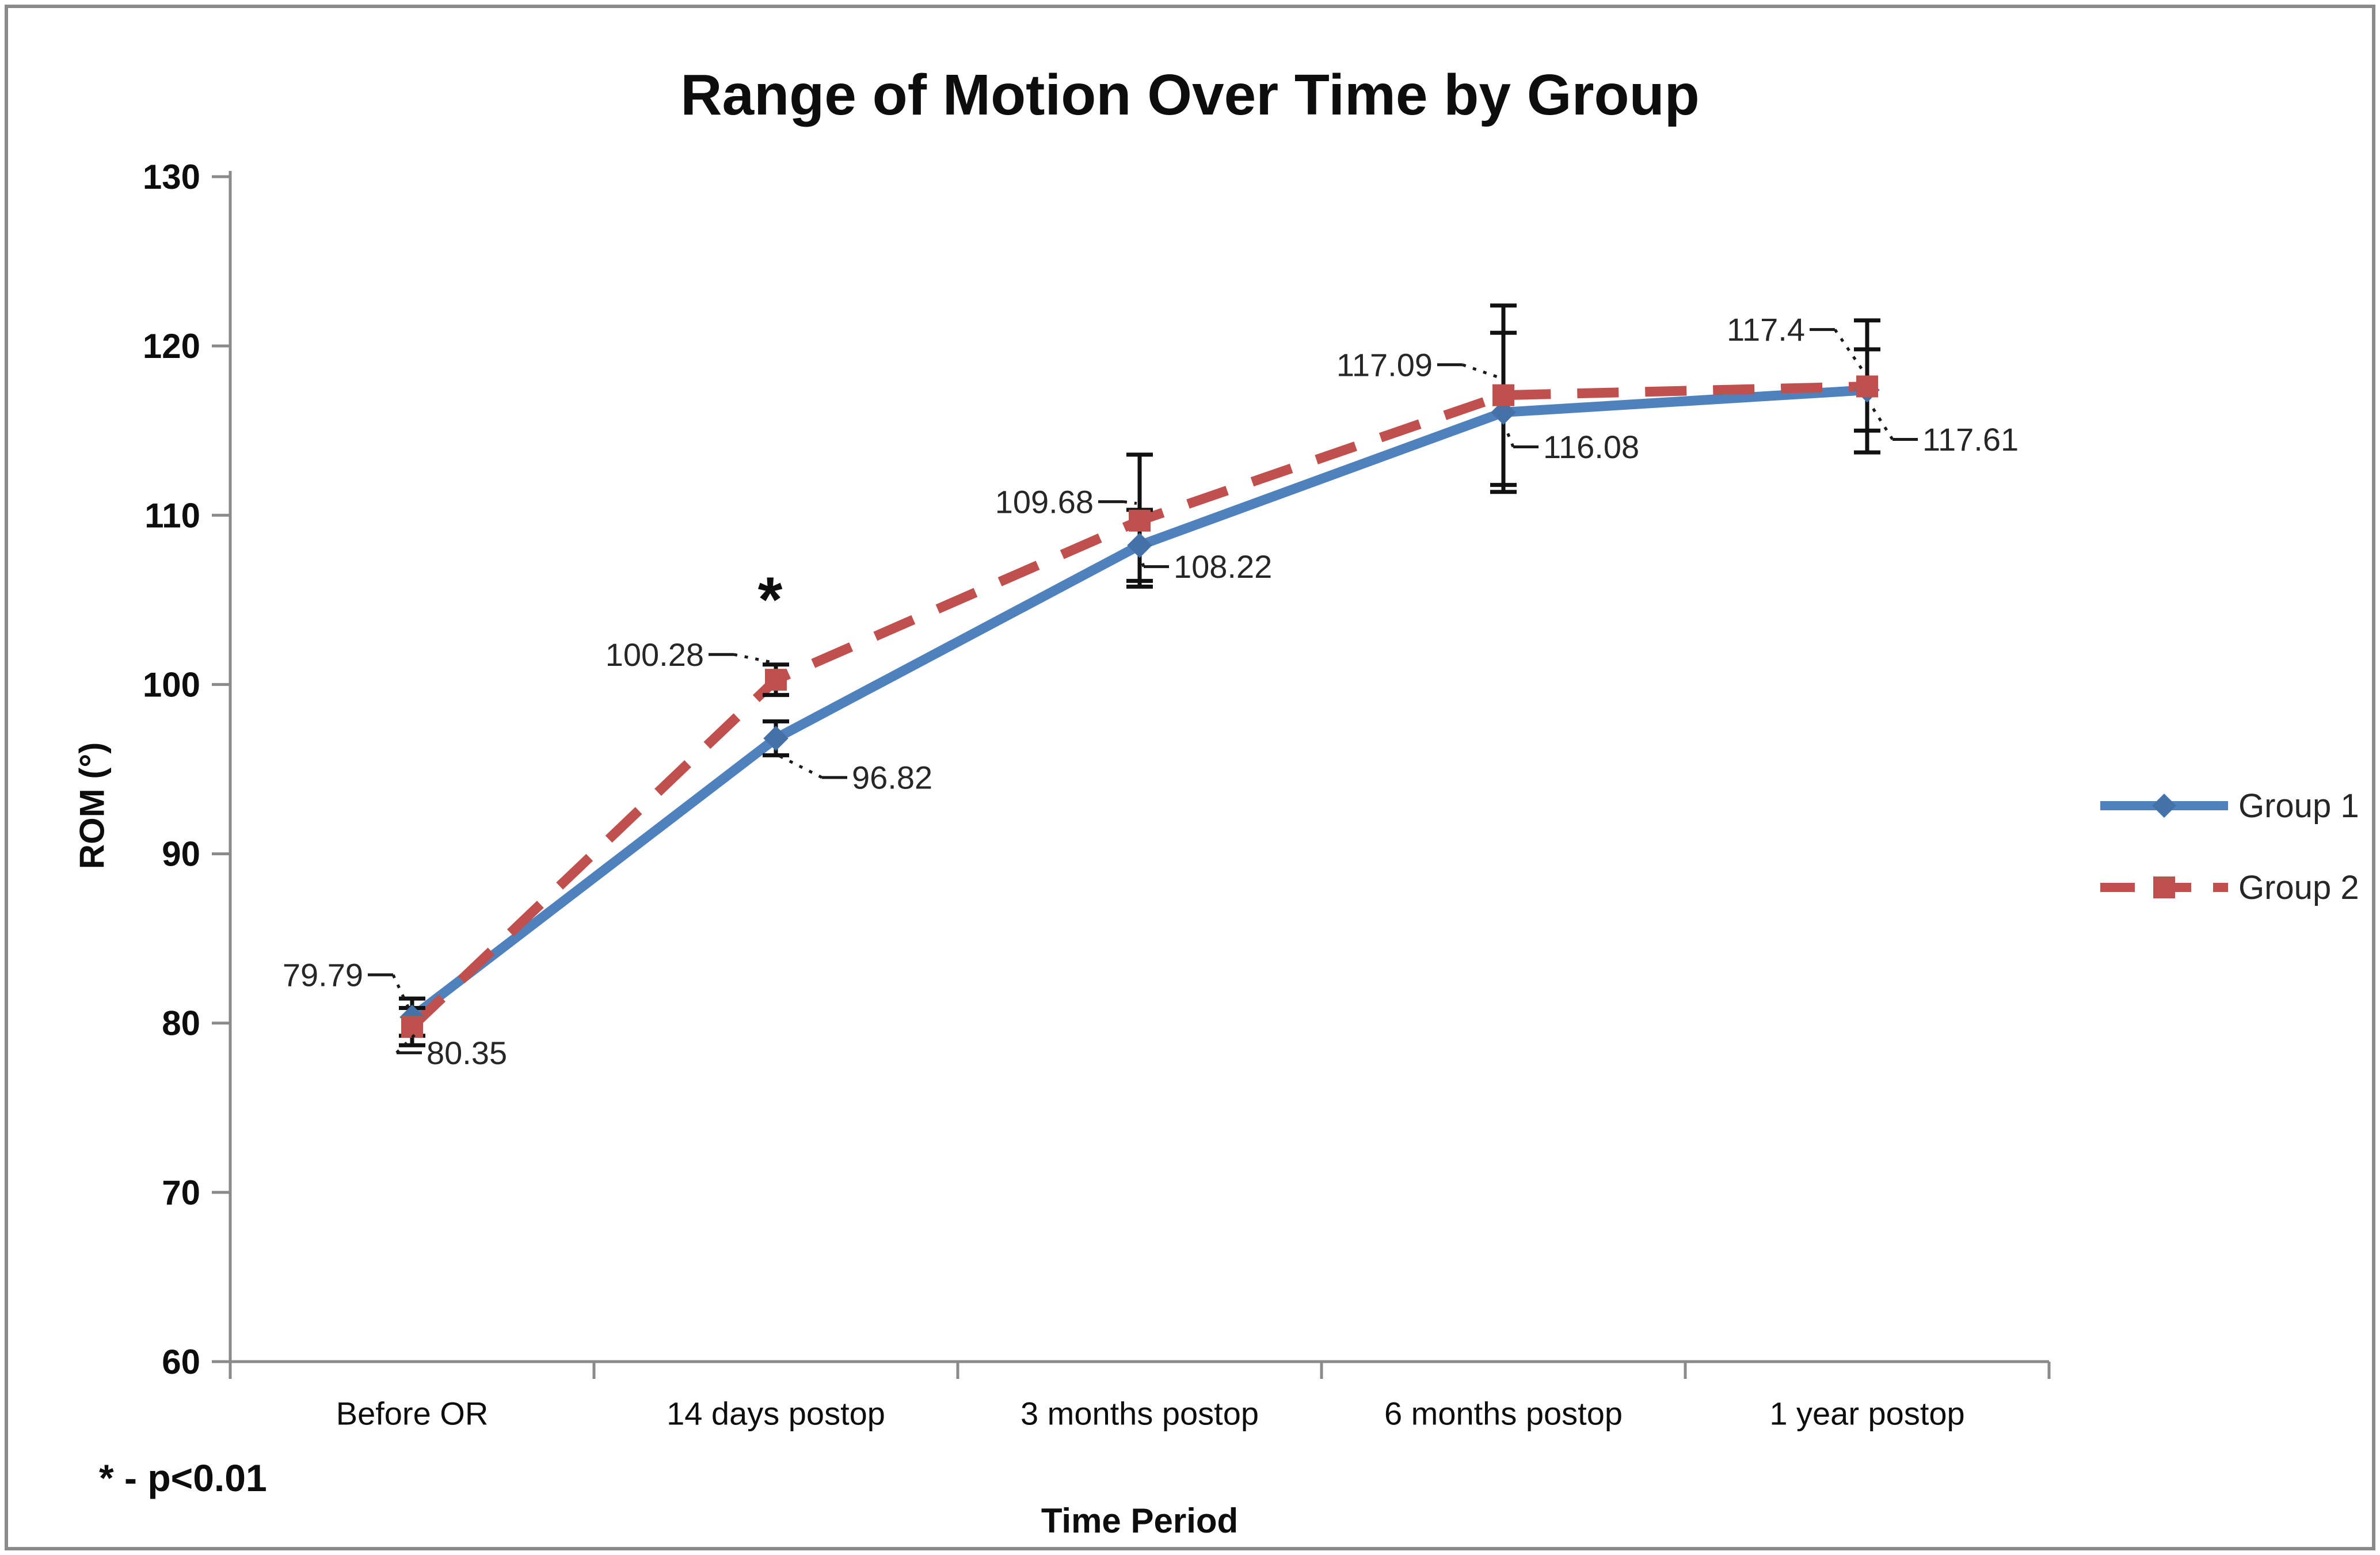  Describe the element at coordinates (92, 806) in the screenshot. I see `y-axis-title: ROM (°)` at that location.